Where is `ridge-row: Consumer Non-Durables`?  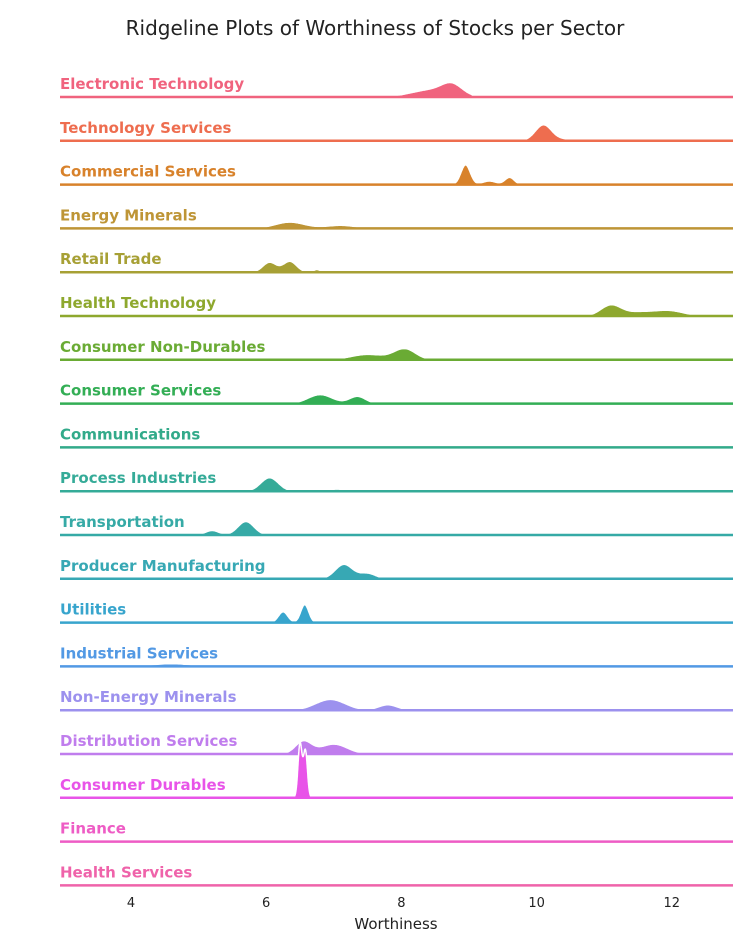 ridge-row: Consumer Non-Durables is located at coordinates (396, 350).